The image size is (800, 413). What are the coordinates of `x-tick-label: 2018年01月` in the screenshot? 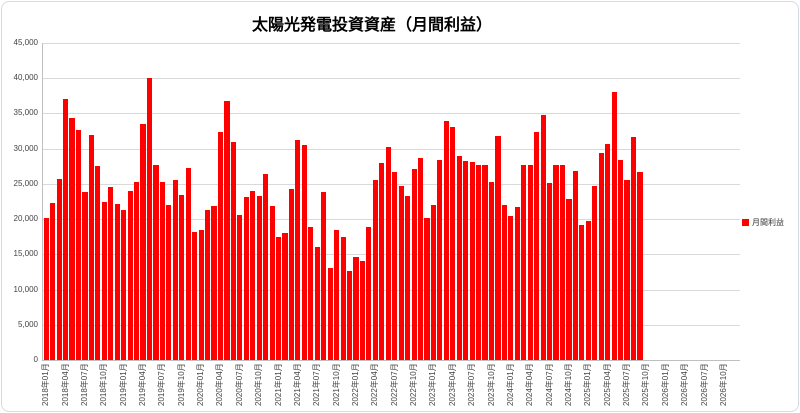 It's located at (46, 384).